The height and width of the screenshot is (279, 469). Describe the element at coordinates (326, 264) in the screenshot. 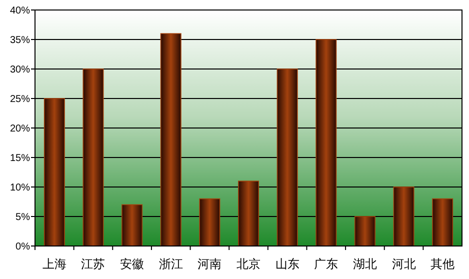

I see `x-tick-label: 广东` at that location.